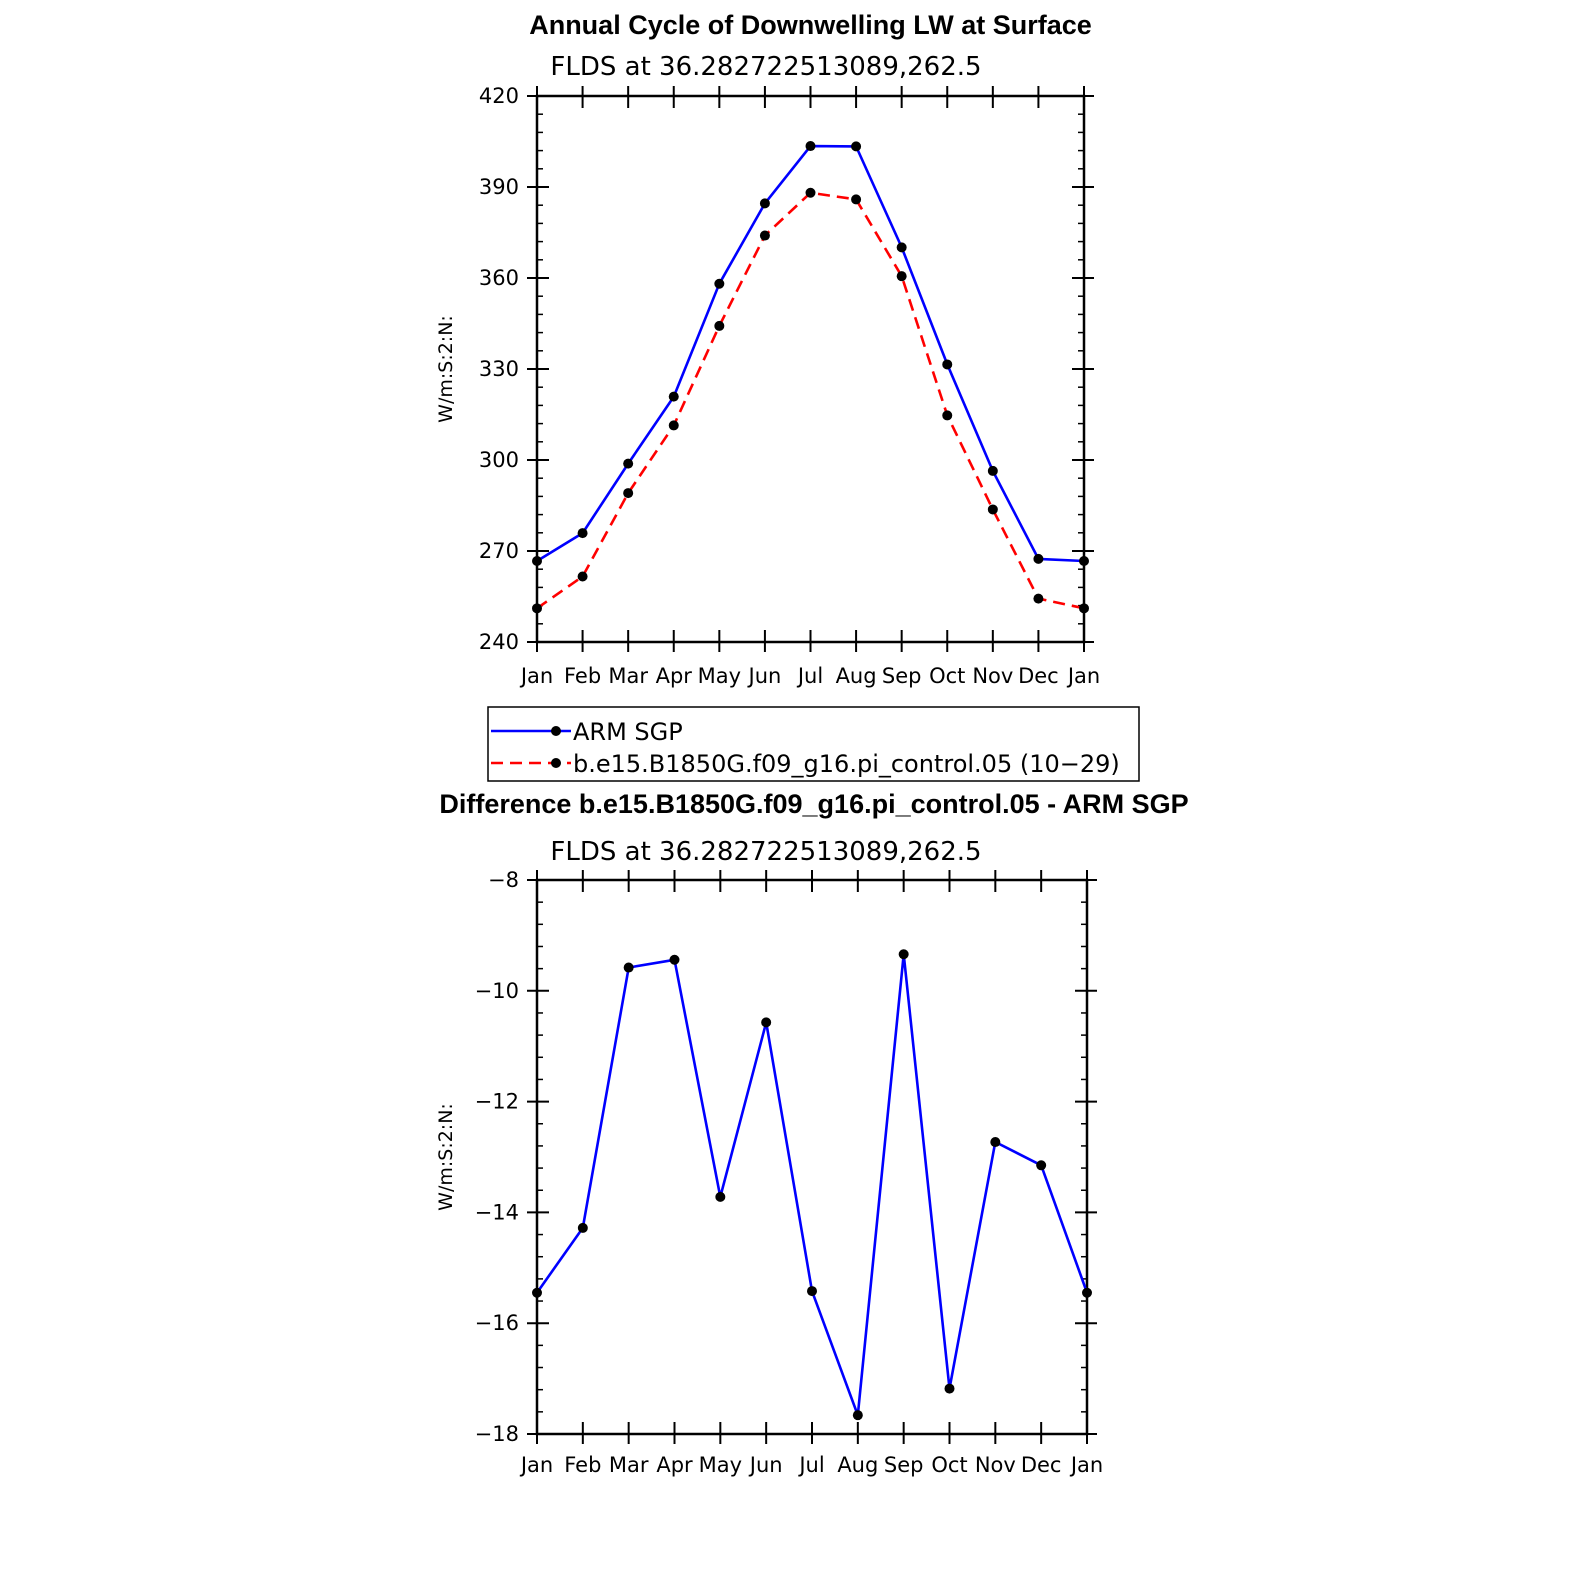  Describe the element at coordinates (499, 278) in the screenshot. I see `y-tick-label: 360` at that location.